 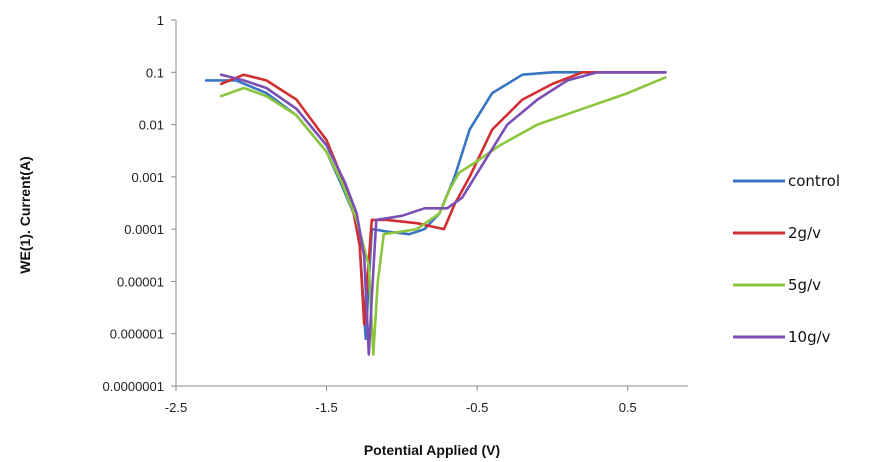 I want to click on legend: control 2g/v 5g/v 10g/v, so click(x=786, y=259).